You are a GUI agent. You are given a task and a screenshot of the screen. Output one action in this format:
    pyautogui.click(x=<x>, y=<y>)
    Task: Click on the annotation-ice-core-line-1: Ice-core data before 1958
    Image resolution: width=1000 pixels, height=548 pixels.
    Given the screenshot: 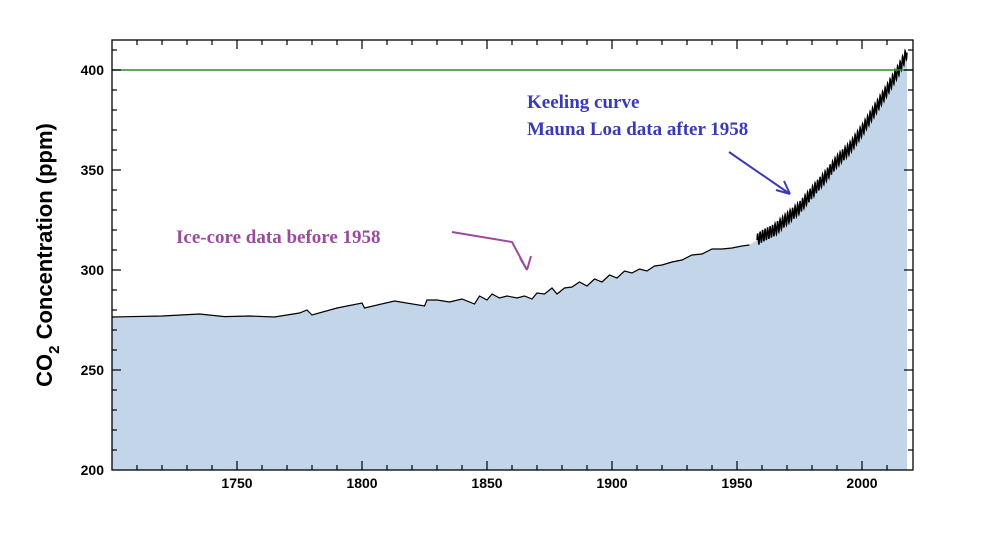 What is the action you would take?
    pyautogui.click(x=278, y=237)
    